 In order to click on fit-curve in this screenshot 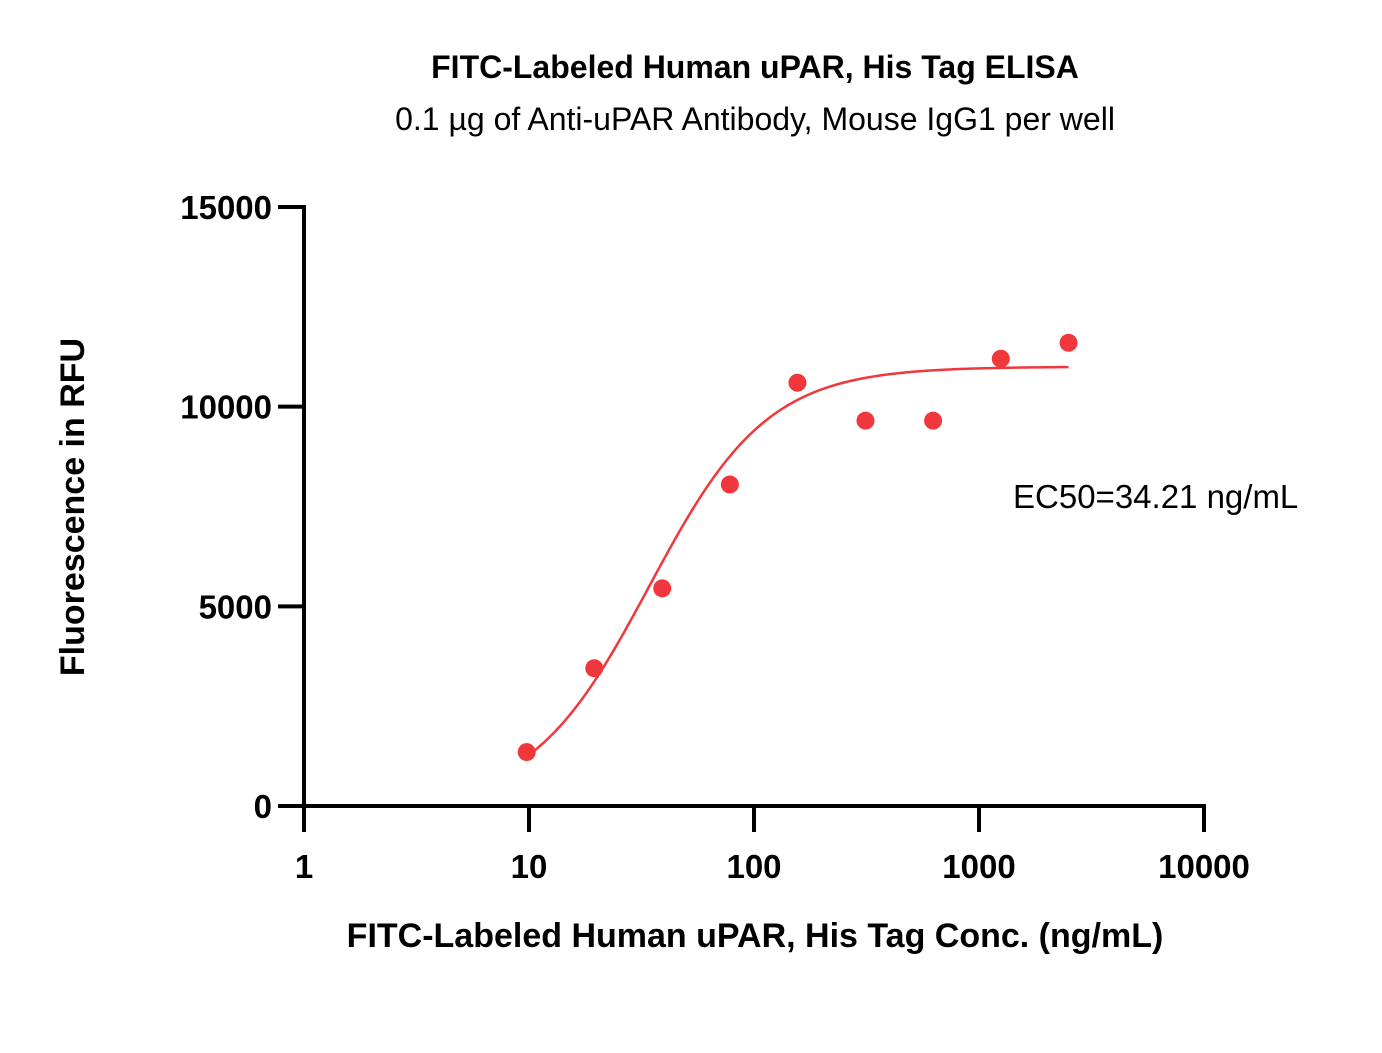, I will do `click(797, 561)`.